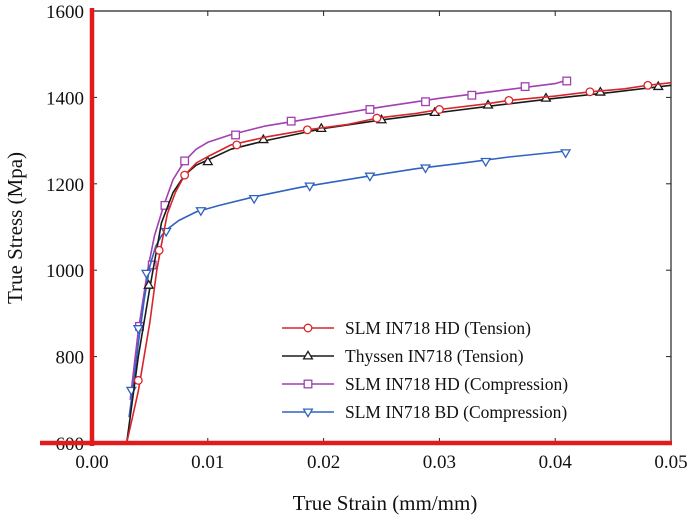  Describe the element at coordinates (207, 462) in the screenshot. I see `x-tick-label: 0.01` at that location.